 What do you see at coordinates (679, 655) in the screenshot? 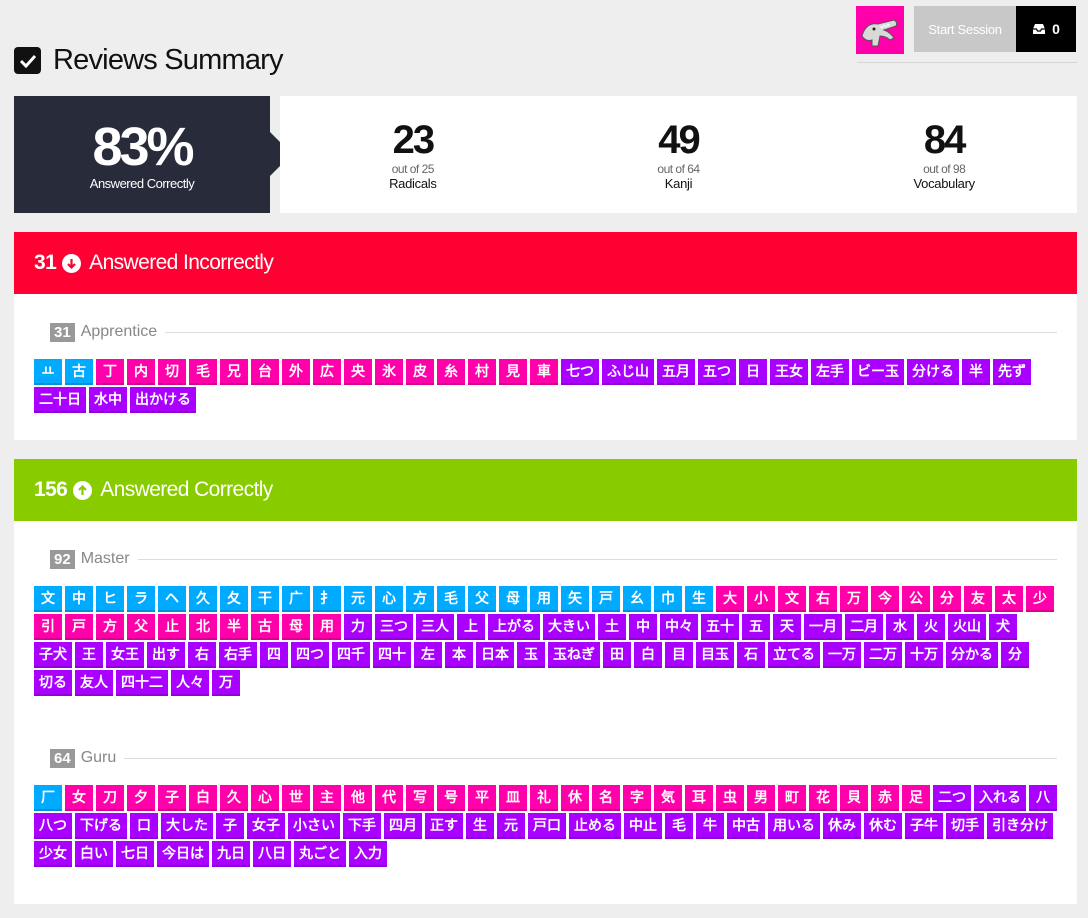
I see `vocabulary-item: 目` at bounding box center [679, 655].